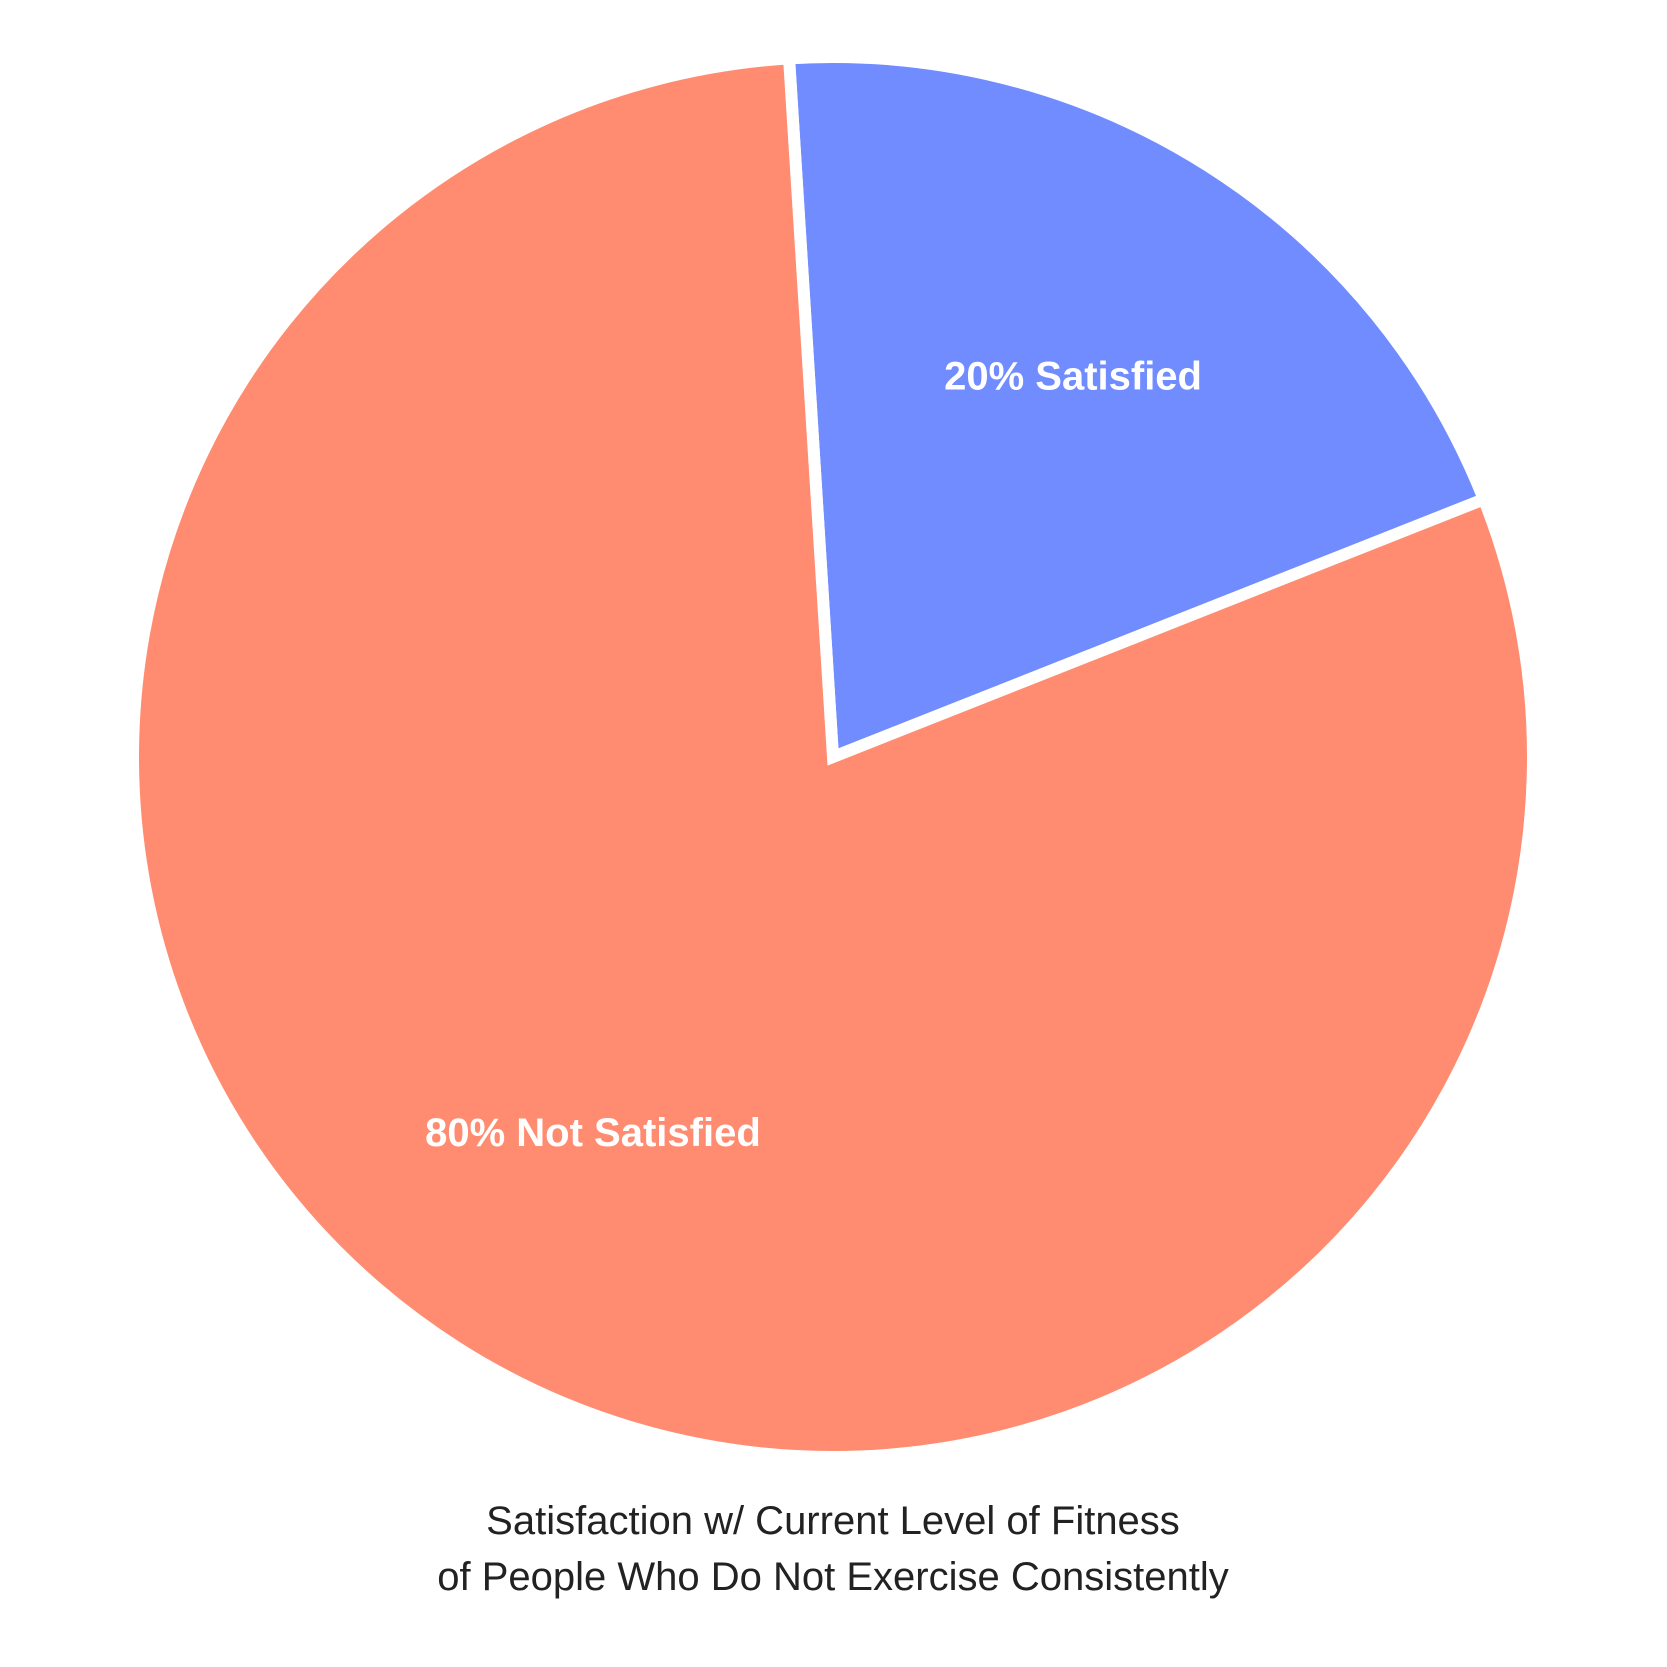 The image size is (1667, 1667). What do you see at coordinates (593, 1133) in the screenshot?
I see `pie-slice-label-2: 80% Not Satisfied` at bounding box center [593, 1133].